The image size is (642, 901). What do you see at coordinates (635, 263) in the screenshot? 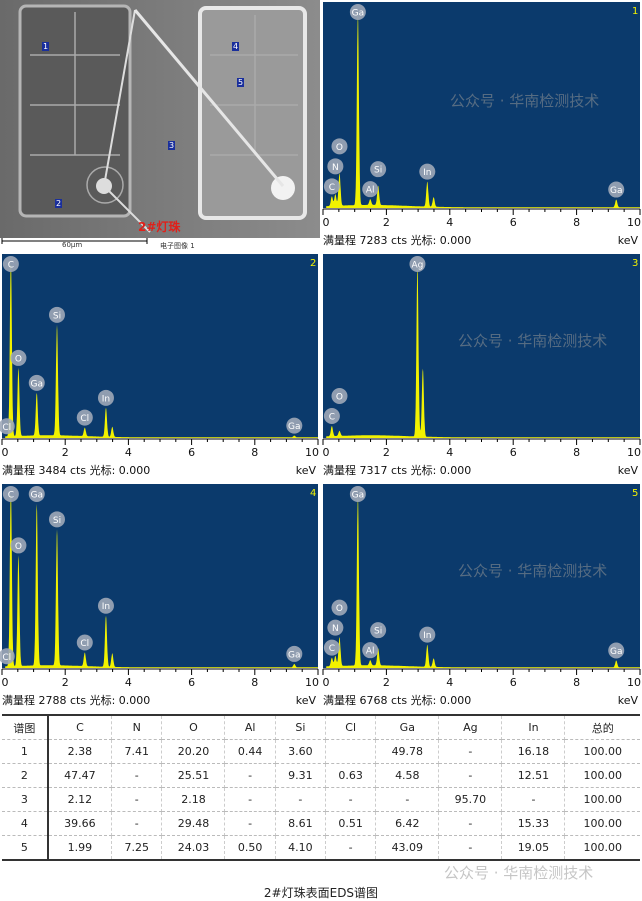
I see `spectrum-id: 3` at bounding box center [635, 263].